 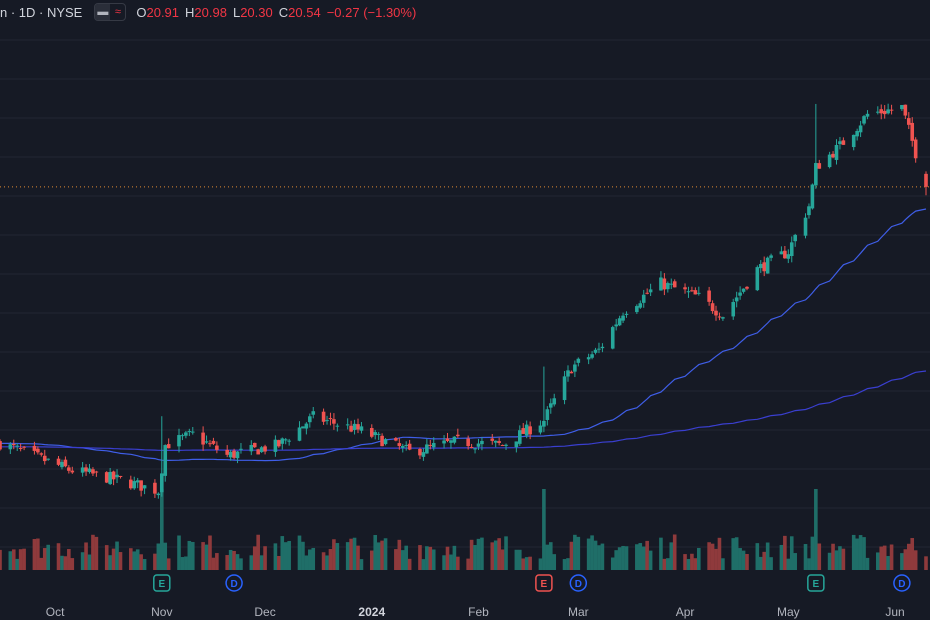 I want to click on event-marker-label: E, so click(x=816, y=584).